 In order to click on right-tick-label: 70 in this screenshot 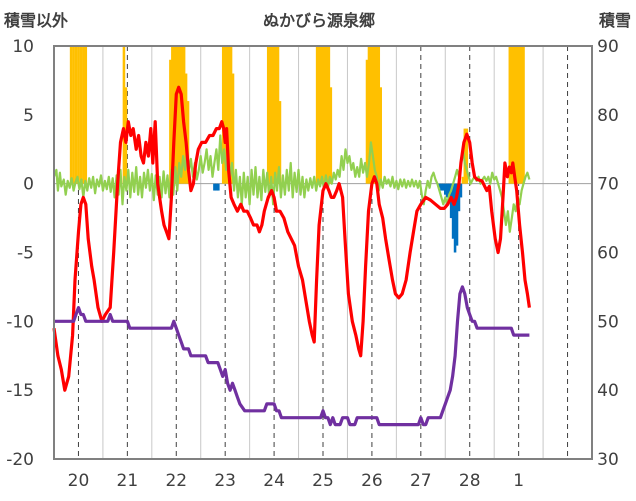, I will do `click(608, 185)`.